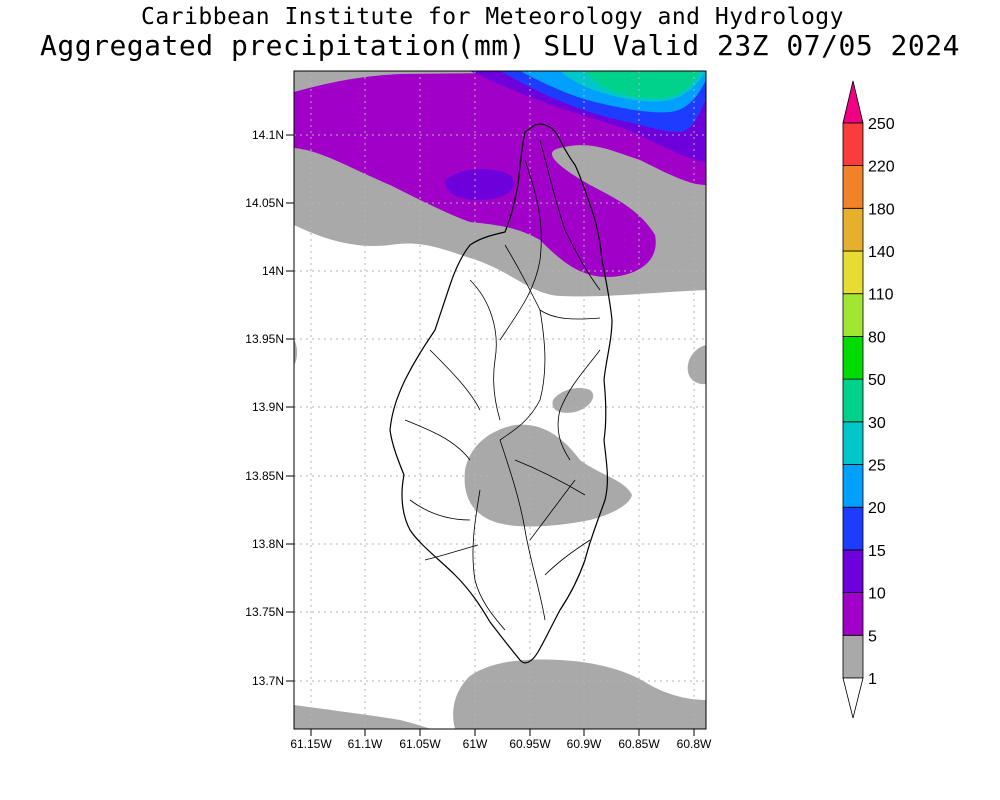 The height and width of the screenshot is (800, 1000). What do you see at coordinates (363, 717) in the screenshot?
I see `precip-zone-1-5-south` at bounding box center [363, 717].